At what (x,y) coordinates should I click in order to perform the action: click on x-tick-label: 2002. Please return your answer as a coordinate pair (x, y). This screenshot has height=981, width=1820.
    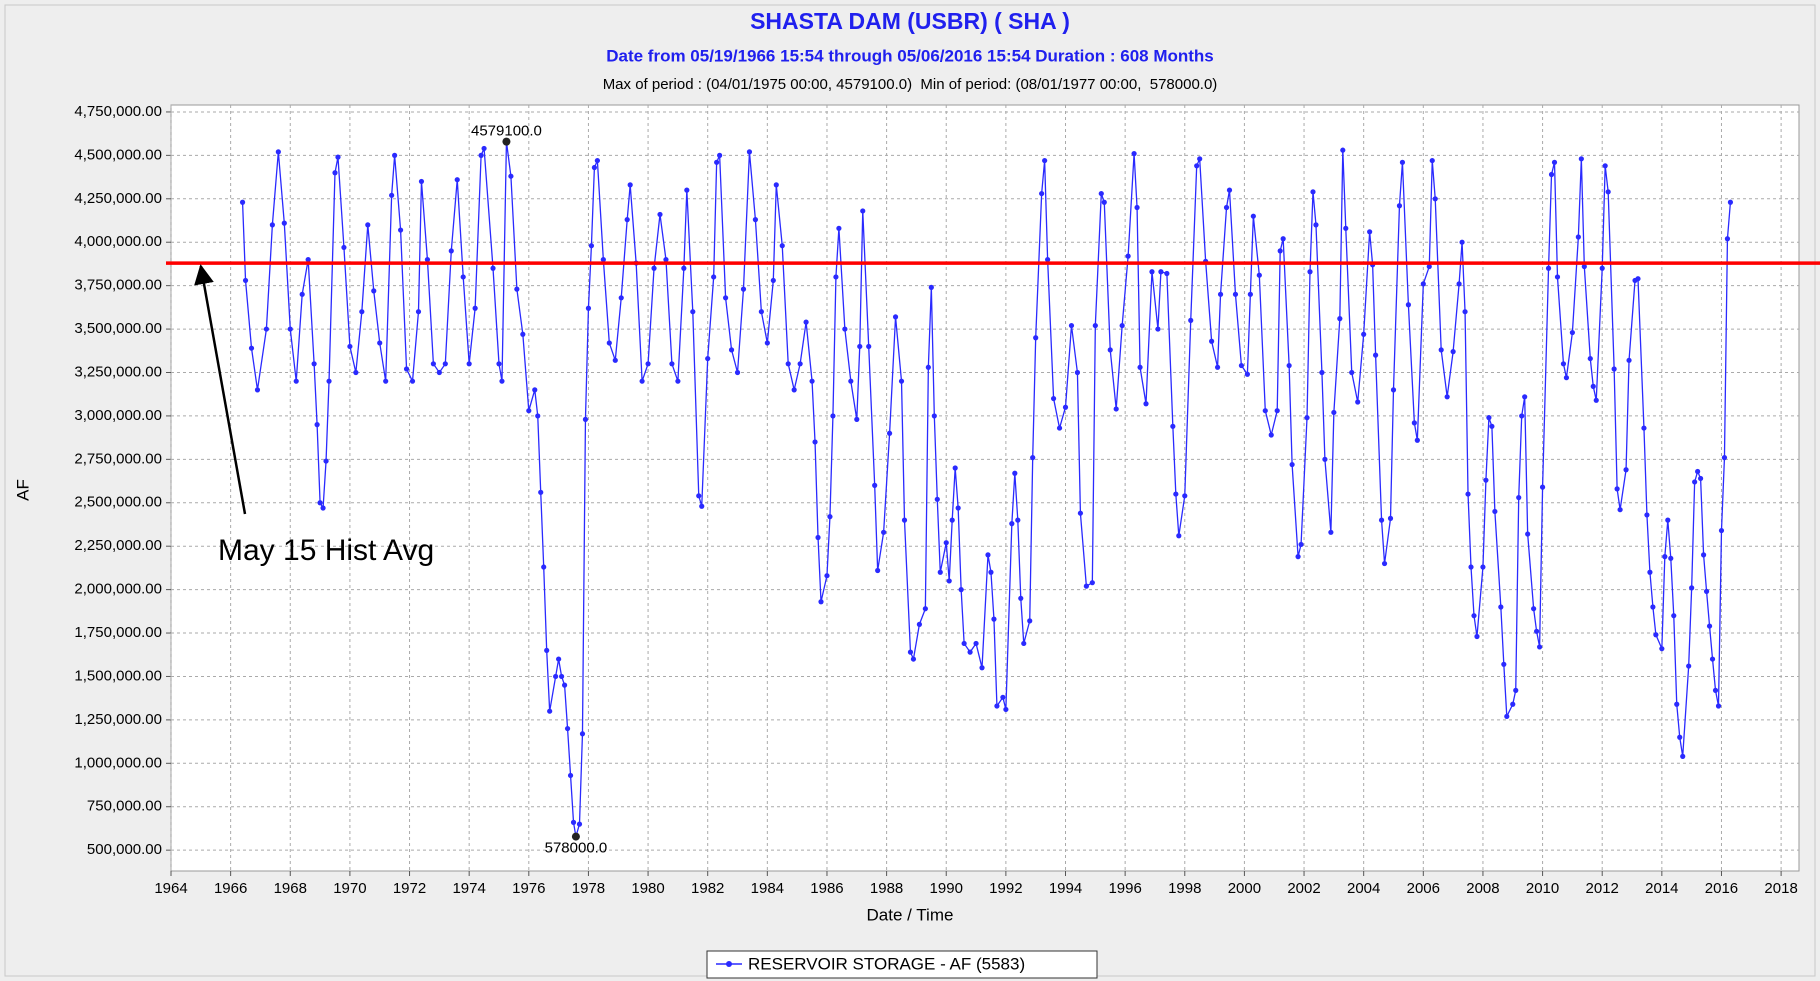
    Looking at the image, I should click on (1303, 888).